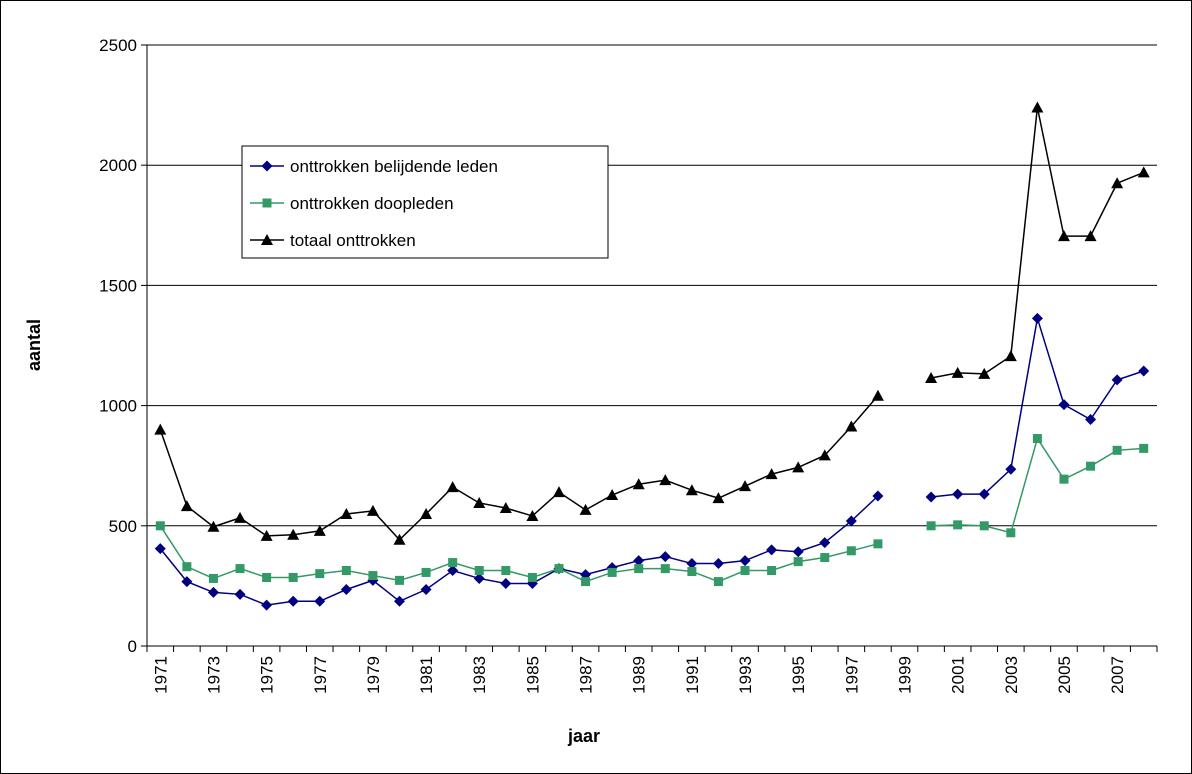  I want to click on x-tick-label: 1989, so click(639, 675).